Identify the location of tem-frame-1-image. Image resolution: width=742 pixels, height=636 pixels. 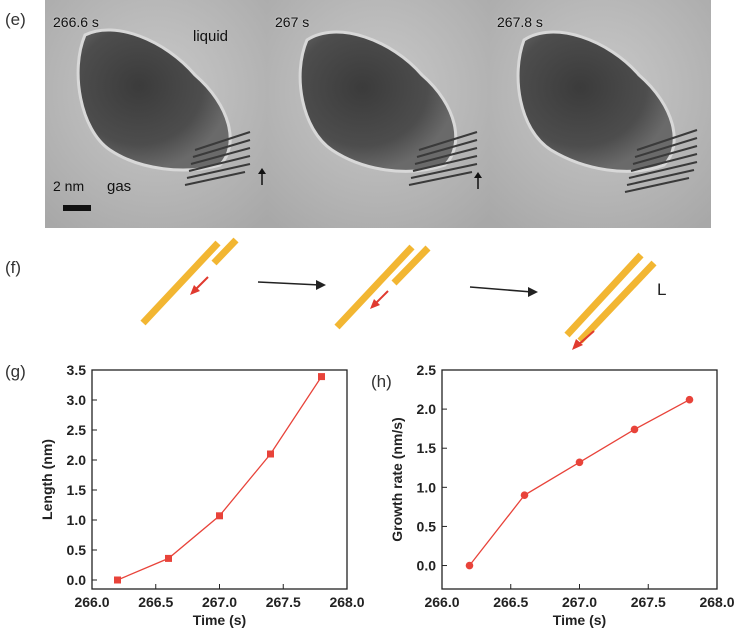
(156, 114).